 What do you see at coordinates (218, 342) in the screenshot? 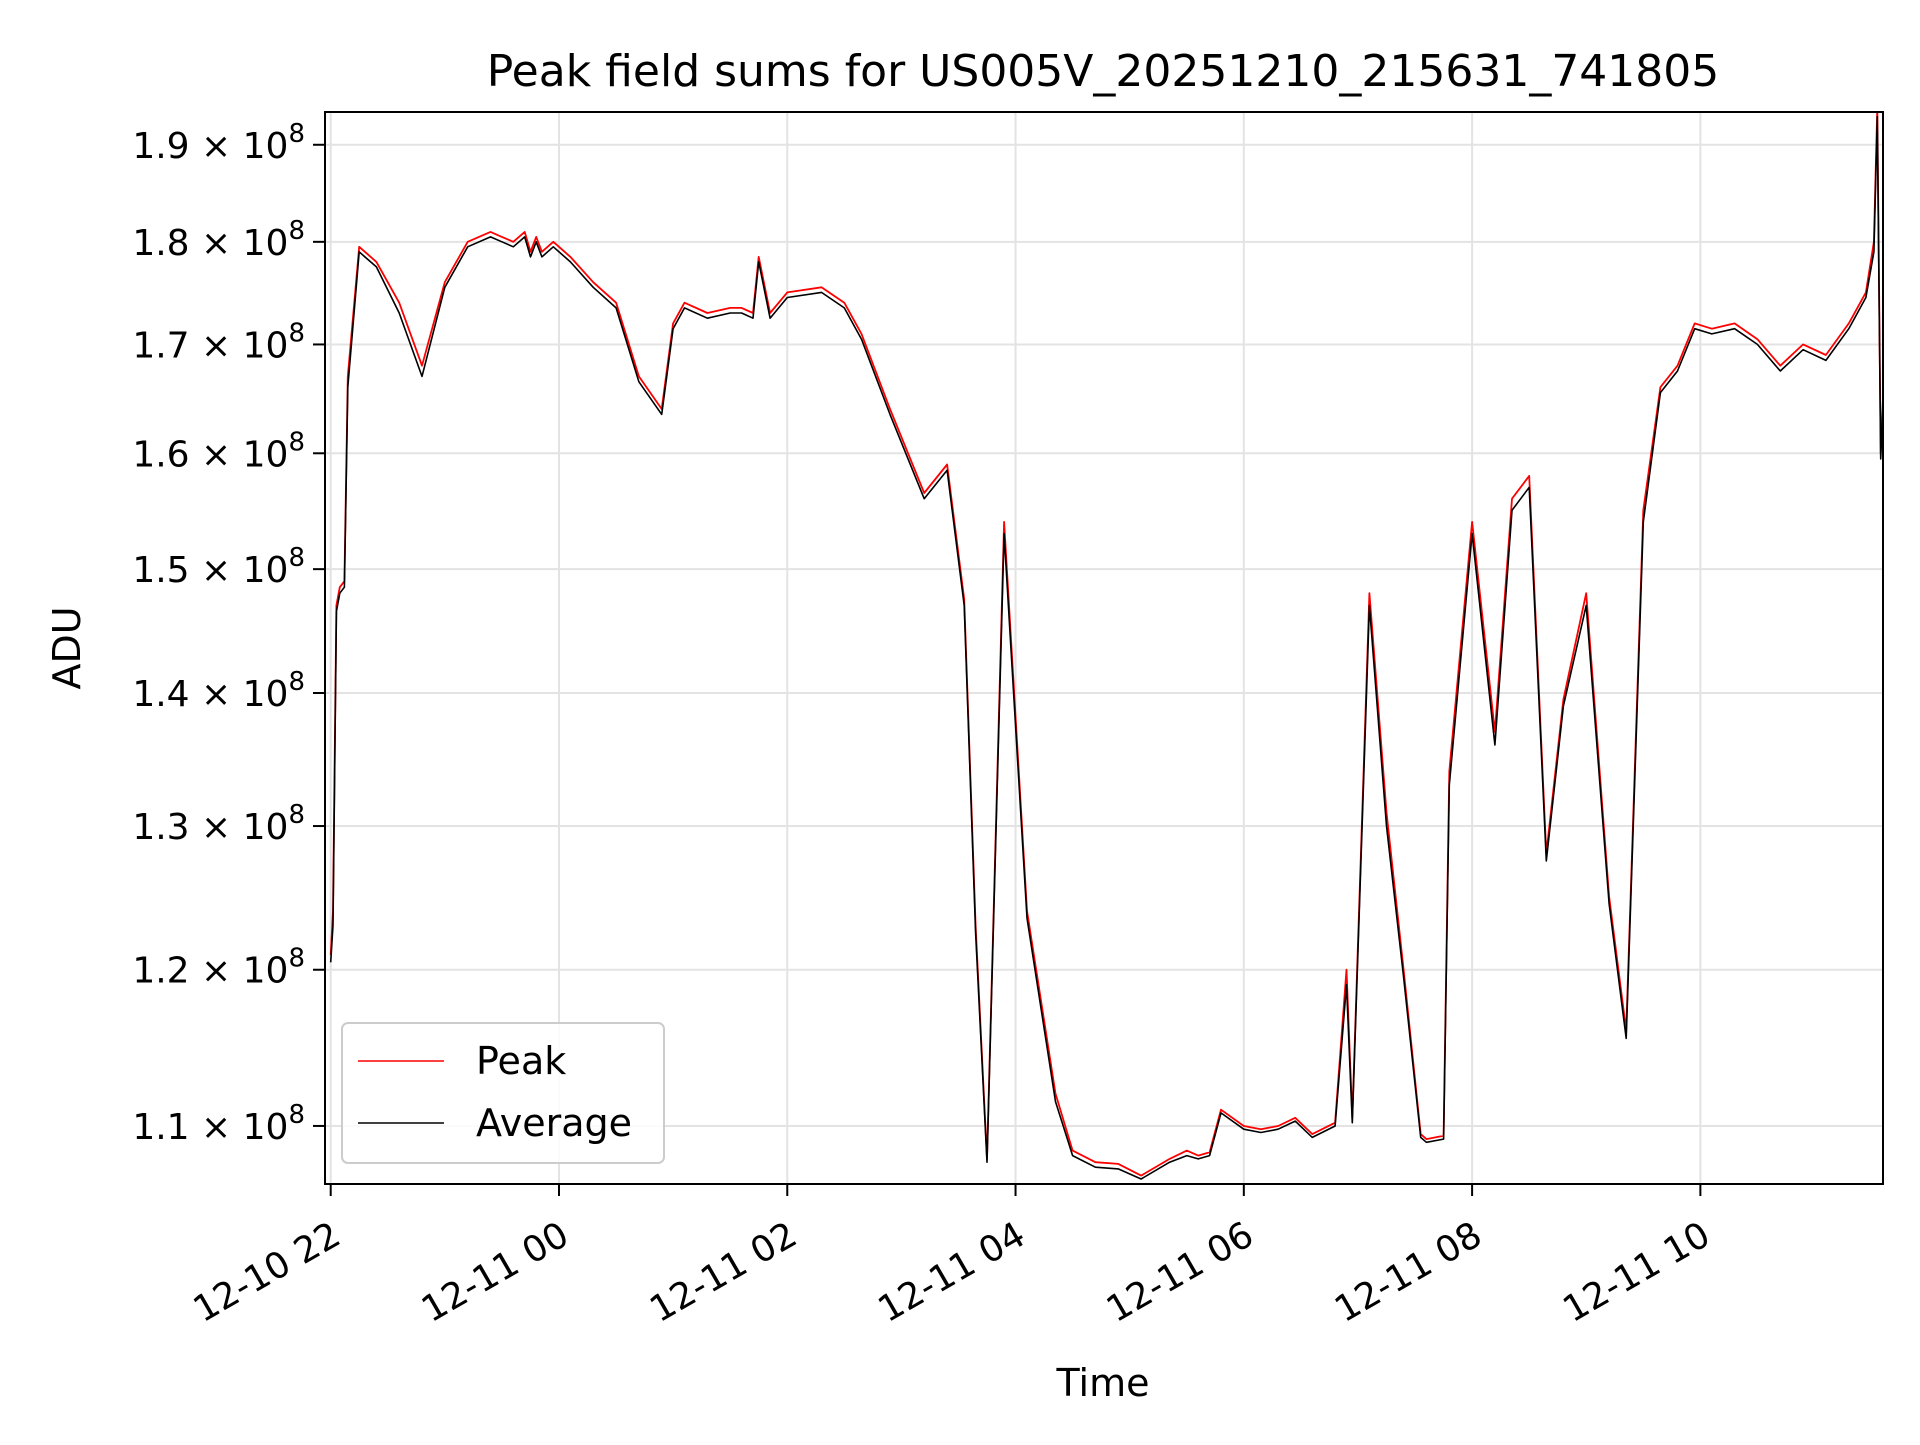
I see `y-tick-label: 1.7 × 108` at bounding box center [218, 342].